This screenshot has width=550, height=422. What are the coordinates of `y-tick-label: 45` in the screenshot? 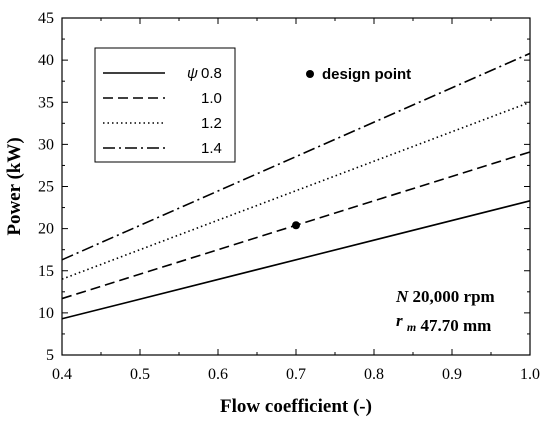 It's located at (46, 18).